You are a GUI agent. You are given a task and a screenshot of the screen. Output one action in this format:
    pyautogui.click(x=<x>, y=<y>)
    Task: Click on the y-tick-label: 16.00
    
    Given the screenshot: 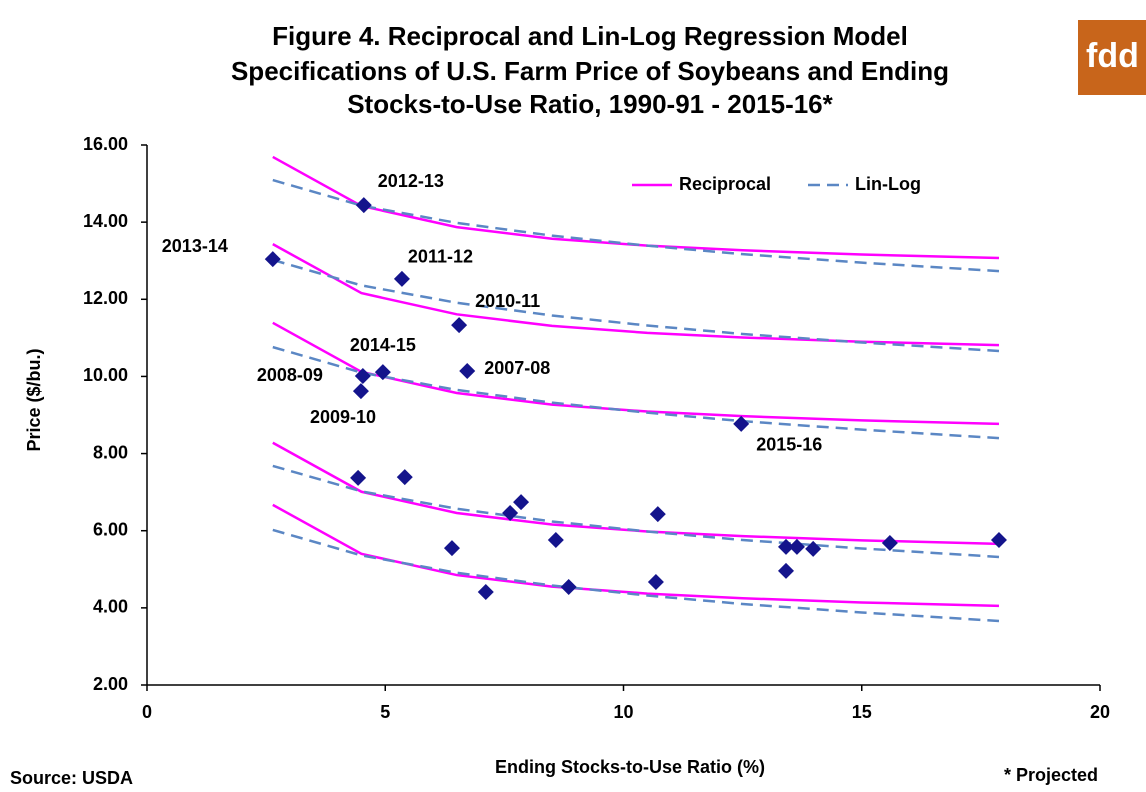 What is the action you would take?
    pyautogui.click(x=105, y=144)
    